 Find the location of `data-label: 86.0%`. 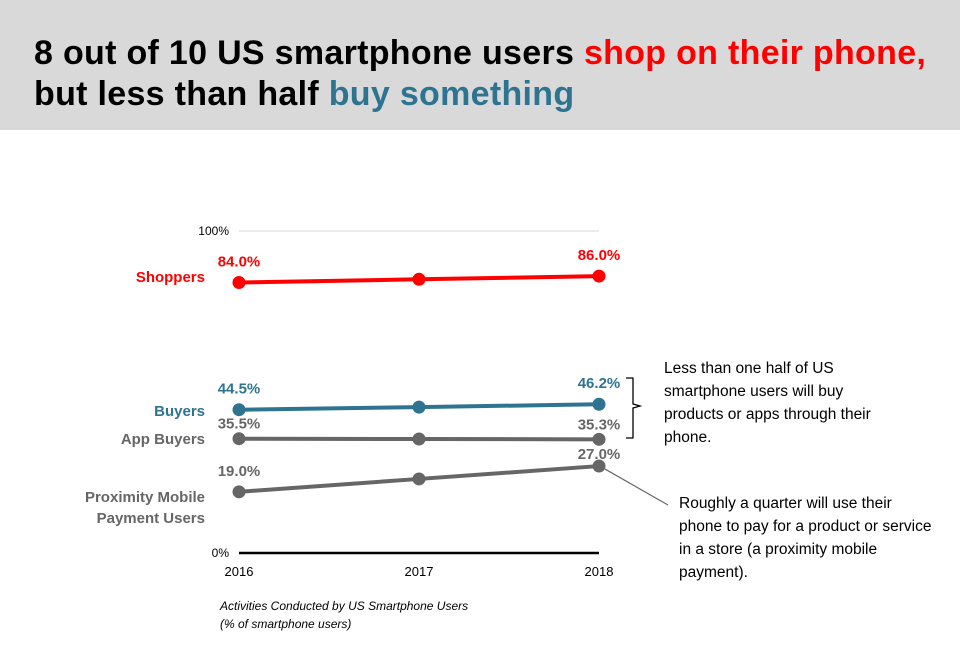

data-label: 86.0% is located at coordinates (599, 255).